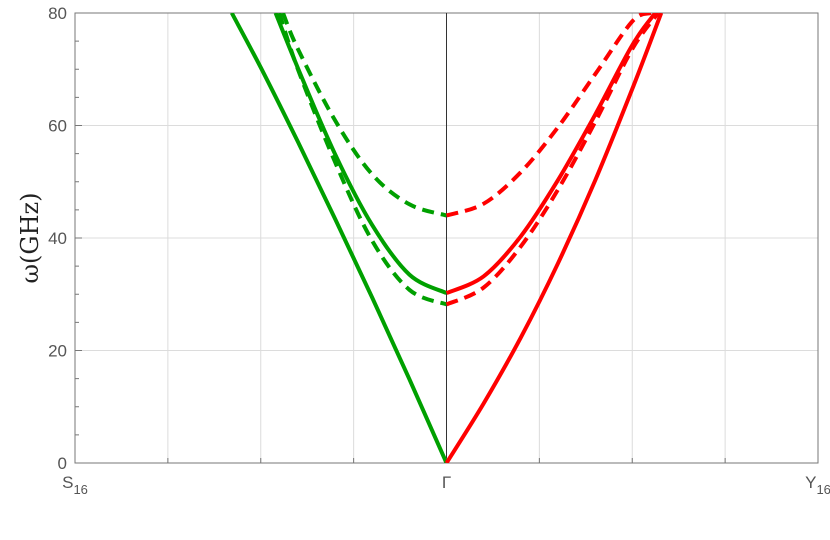  I want to click on x-tick-label: S16, so click(75, 485).